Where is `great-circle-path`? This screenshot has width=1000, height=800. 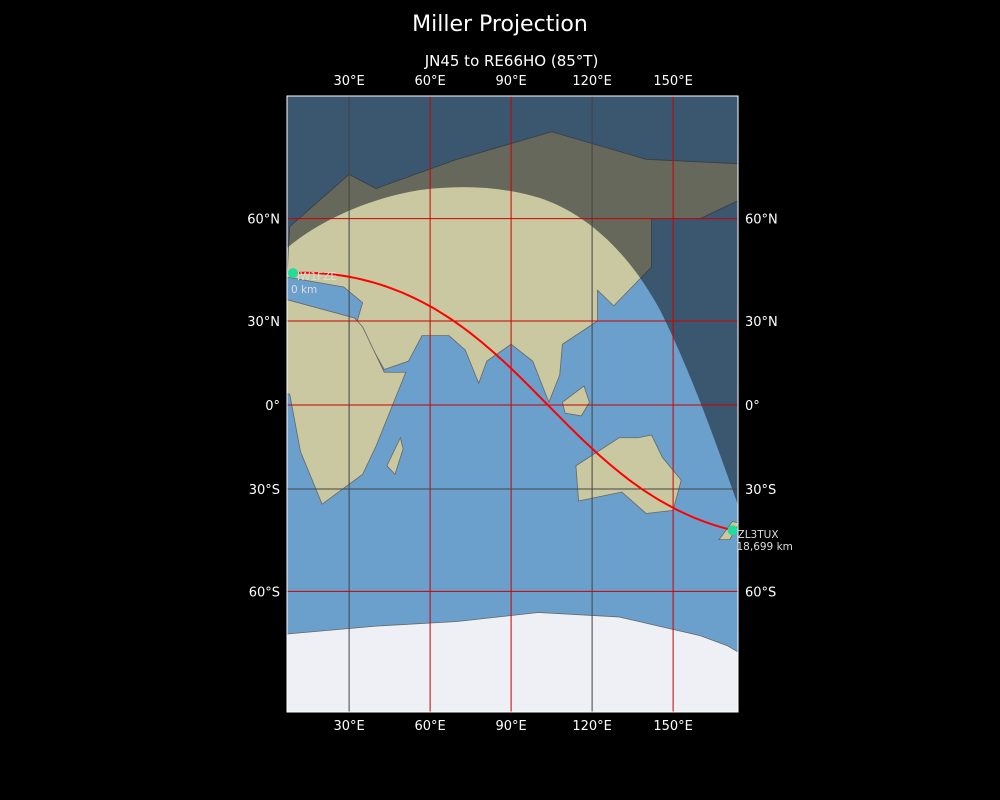 great-circle-path is located at coordinates (512, 401).